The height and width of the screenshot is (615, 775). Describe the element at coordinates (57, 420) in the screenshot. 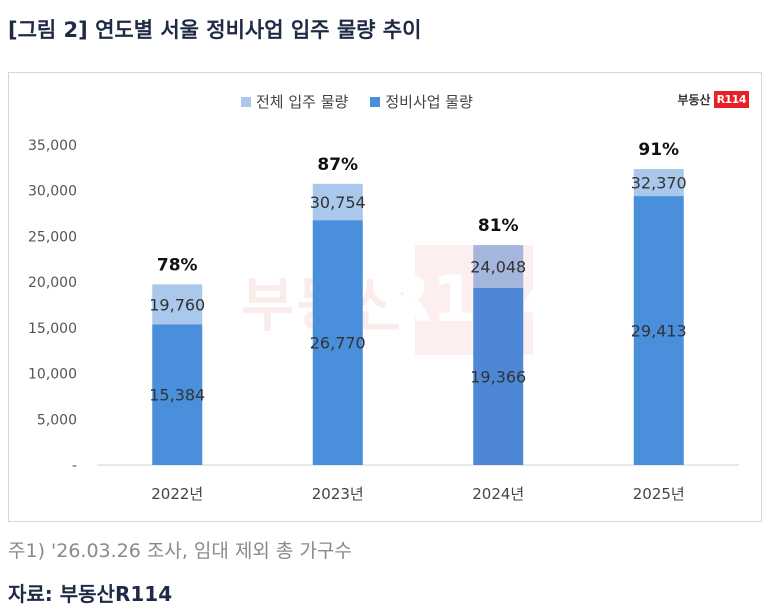

I see `y-tick-label: 5,000` at that location.